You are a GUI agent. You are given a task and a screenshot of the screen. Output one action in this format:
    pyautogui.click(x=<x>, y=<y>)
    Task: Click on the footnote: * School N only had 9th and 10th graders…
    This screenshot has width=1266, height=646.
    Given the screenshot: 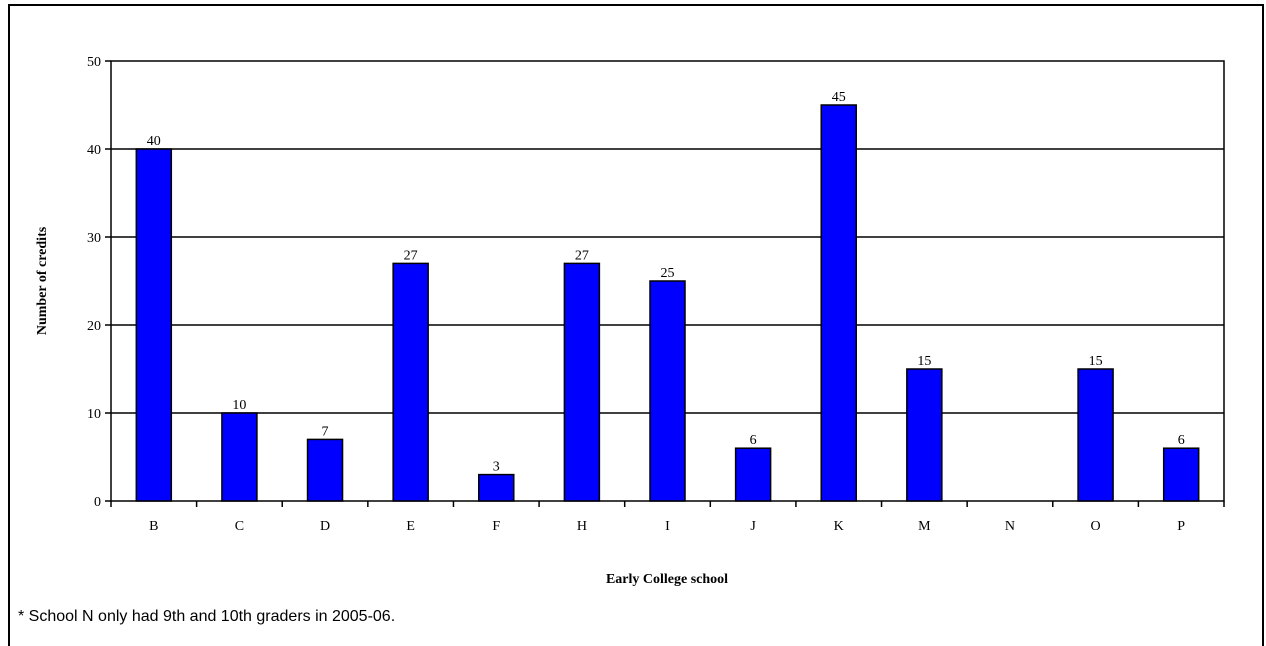 What is the action you would take?
    pyautogui.click(x=207, y=616)
    